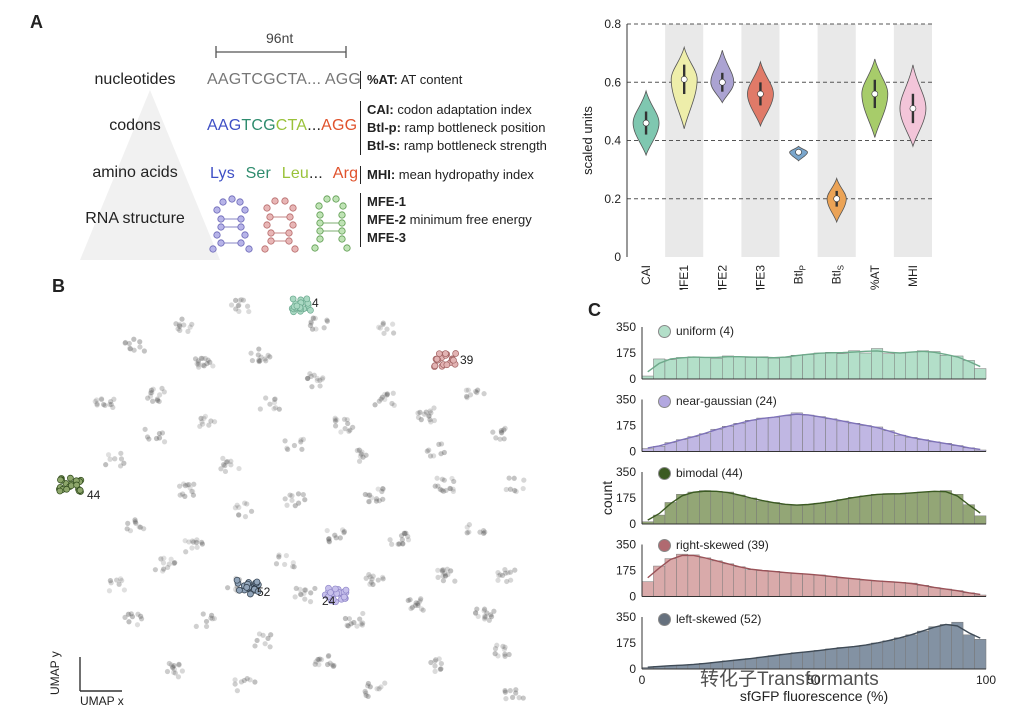 The width and height of the screenshot is (1018, 720). What do you see at coordinates (800, 274) in the screenshot?
I see `x-tick-label: BtlP` at bounding box center [800, 274].